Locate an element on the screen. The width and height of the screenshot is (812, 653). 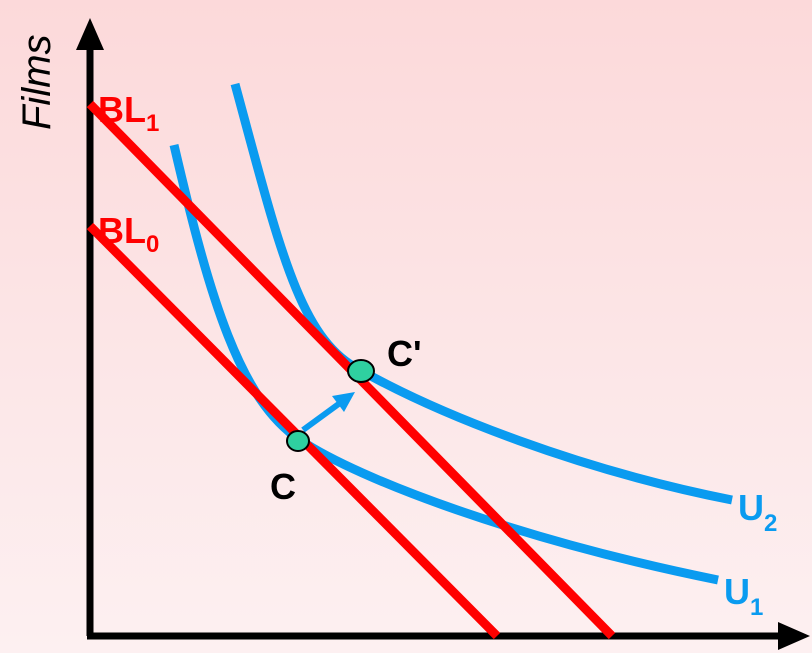
y-axis-title: Films is located at coordinates (37, 82).